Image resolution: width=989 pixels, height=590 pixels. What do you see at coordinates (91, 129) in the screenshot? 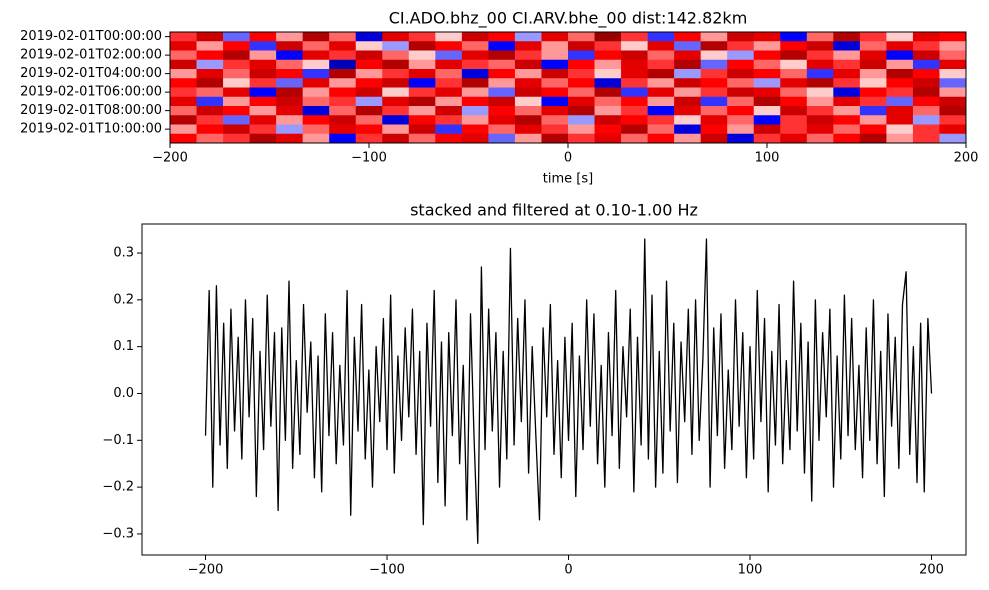
I see `y-tick-label: 2019-02-01T10:00:00` at bounding box center [91, 129].